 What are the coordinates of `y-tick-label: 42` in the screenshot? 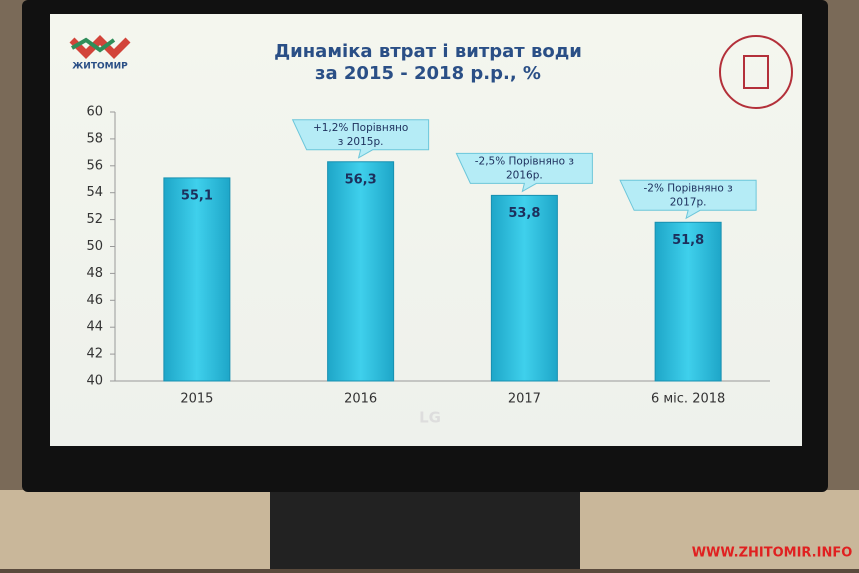 It's located at (94, 354).